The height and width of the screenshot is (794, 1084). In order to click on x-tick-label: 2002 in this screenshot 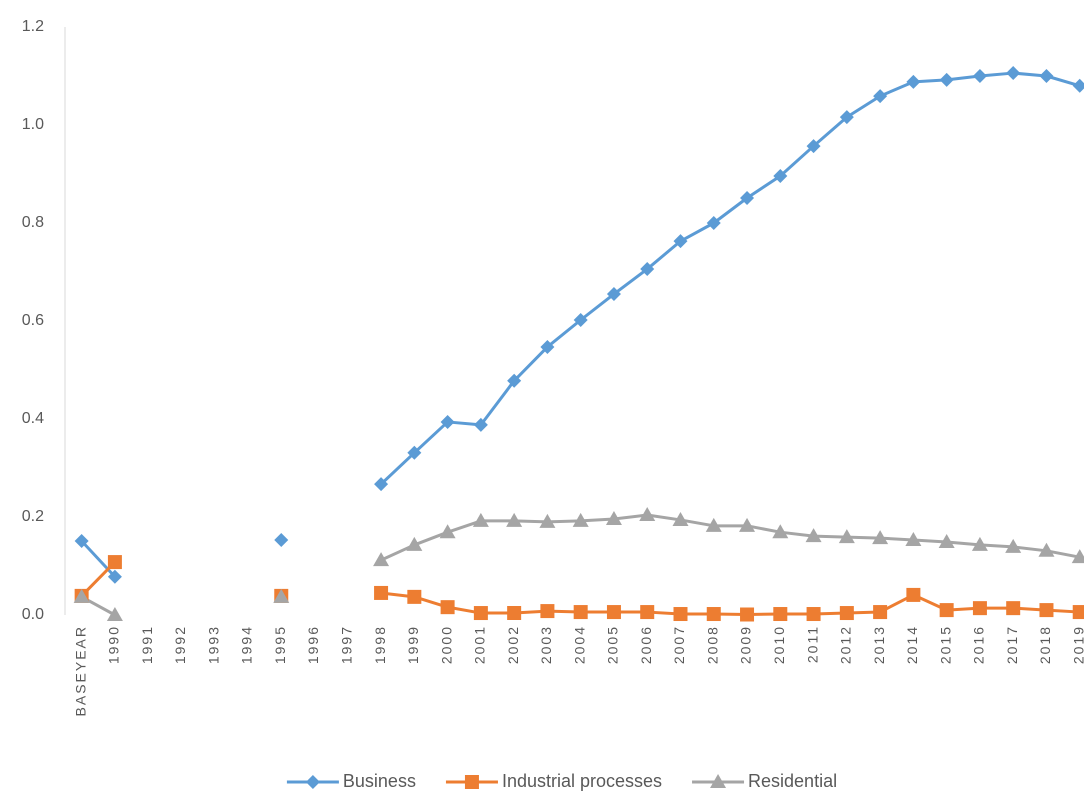, I will do `click(513, 644)`.